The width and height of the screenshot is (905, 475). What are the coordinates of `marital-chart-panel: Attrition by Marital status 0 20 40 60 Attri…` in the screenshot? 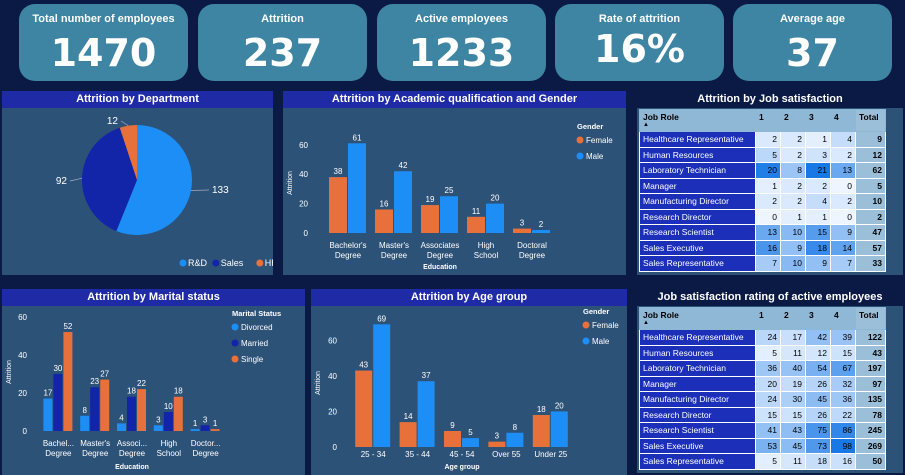 It's located at (153, 382).